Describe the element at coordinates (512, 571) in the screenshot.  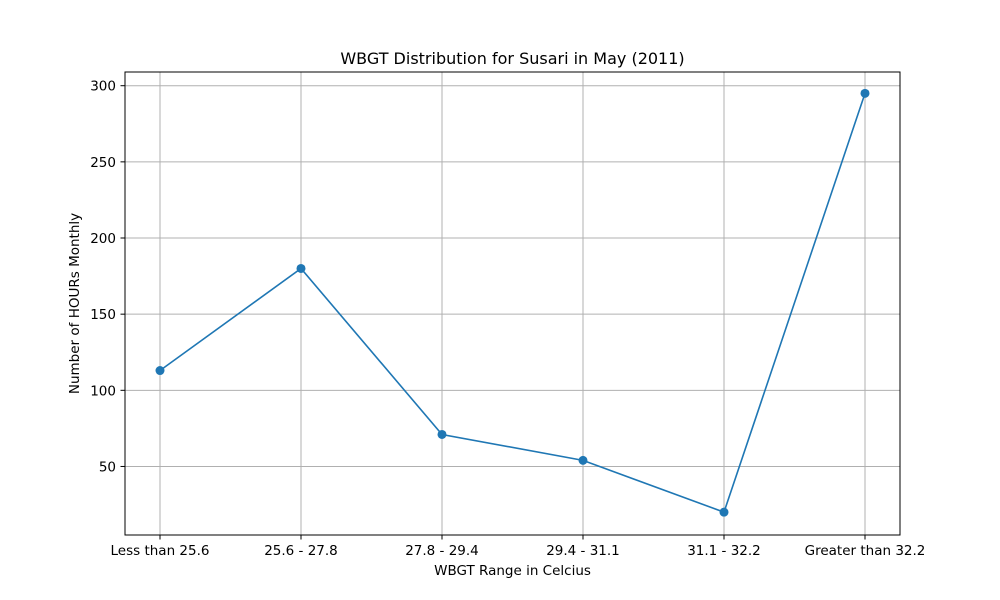
I see `x-axis-label: WBGT Range in Celcius` at that location.